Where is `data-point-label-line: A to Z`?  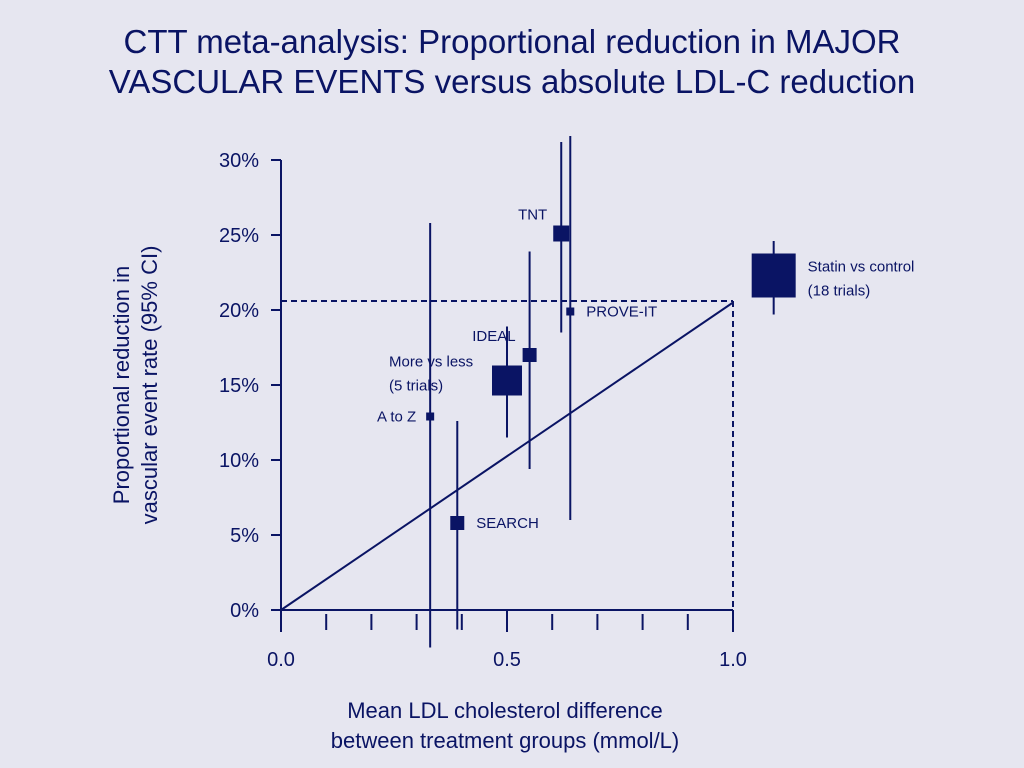 data-point-label-line: A to Z is located at coordinates (396, 417).